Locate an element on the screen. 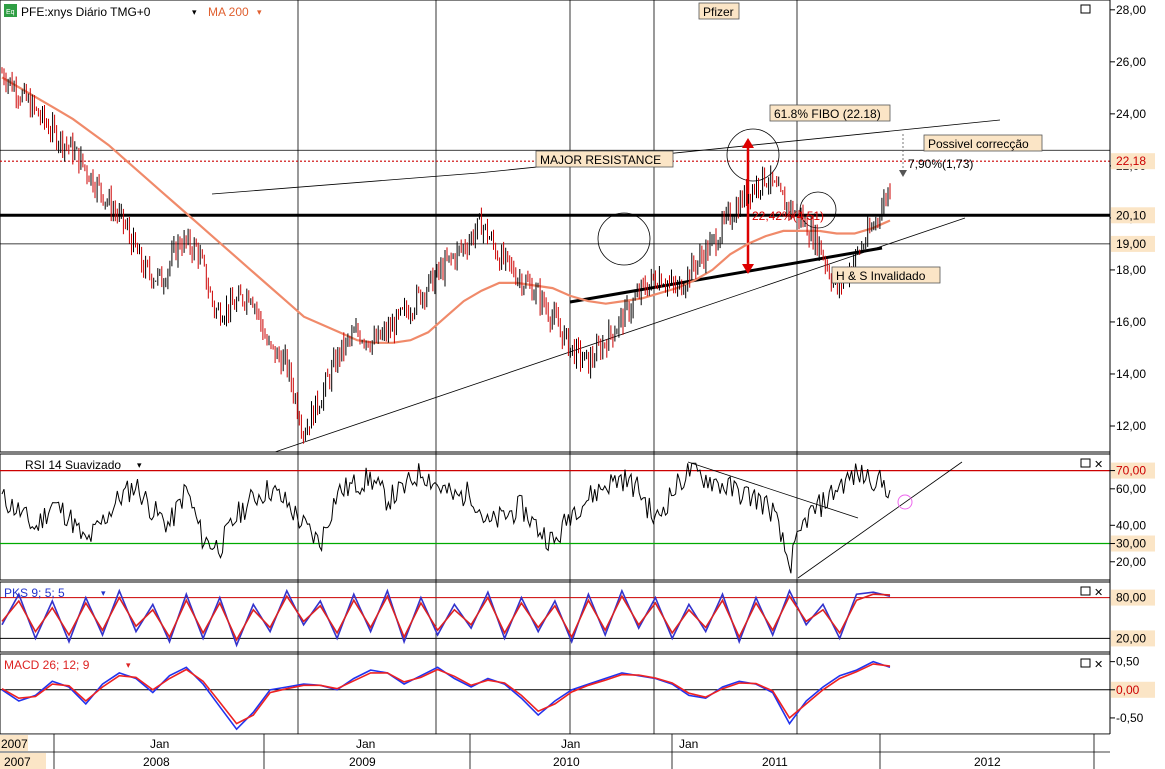 The width and height of the screenshot is (1165, 769). rsi-target-circle is located at coordinates (905, 502).